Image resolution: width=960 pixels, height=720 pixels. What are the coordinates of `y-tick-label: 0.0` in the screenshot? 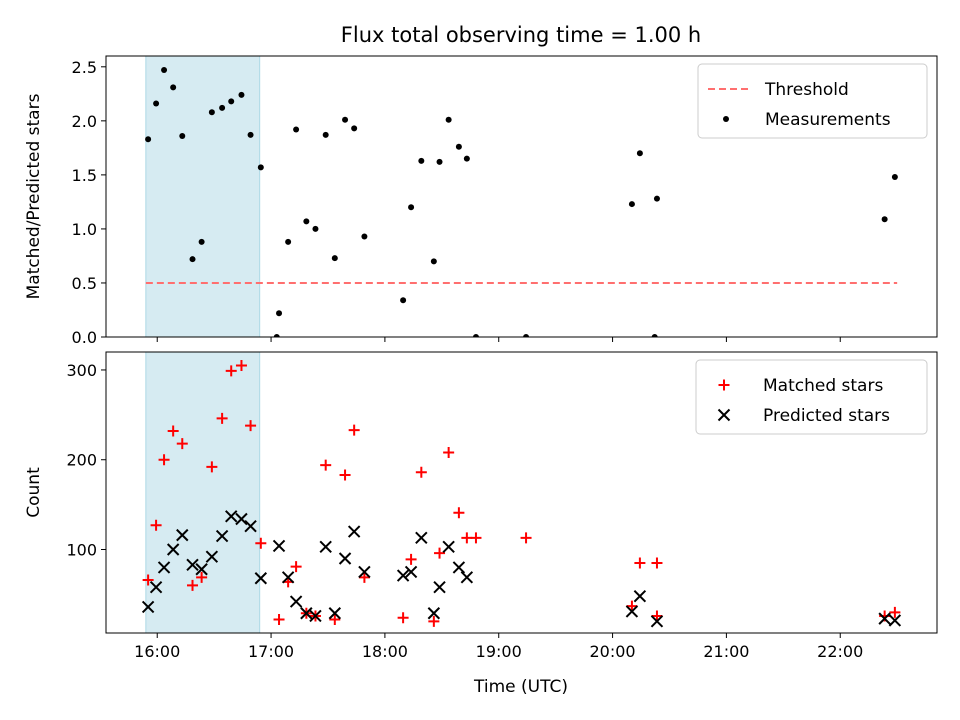 It's located at (84, 337).